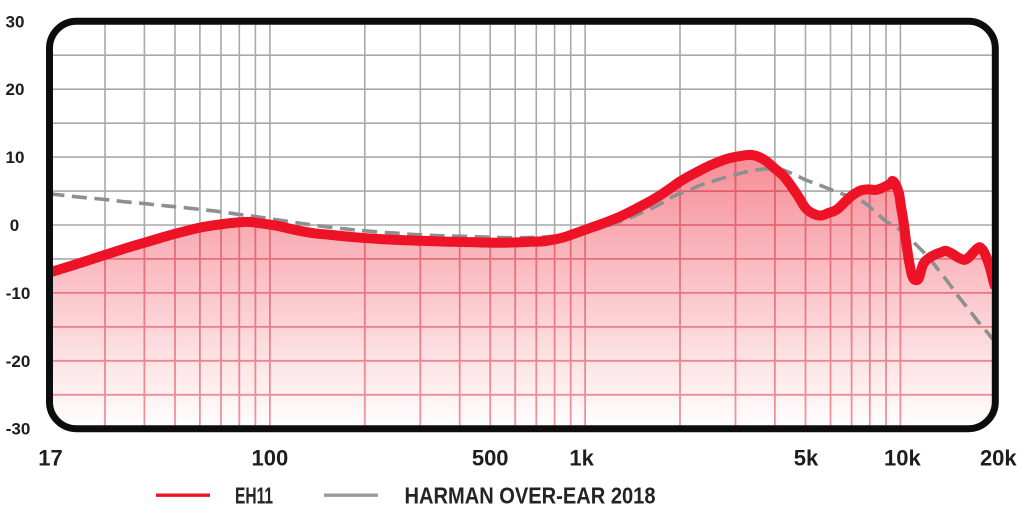  I want to click on svg-text: -30, so click(18, 429).